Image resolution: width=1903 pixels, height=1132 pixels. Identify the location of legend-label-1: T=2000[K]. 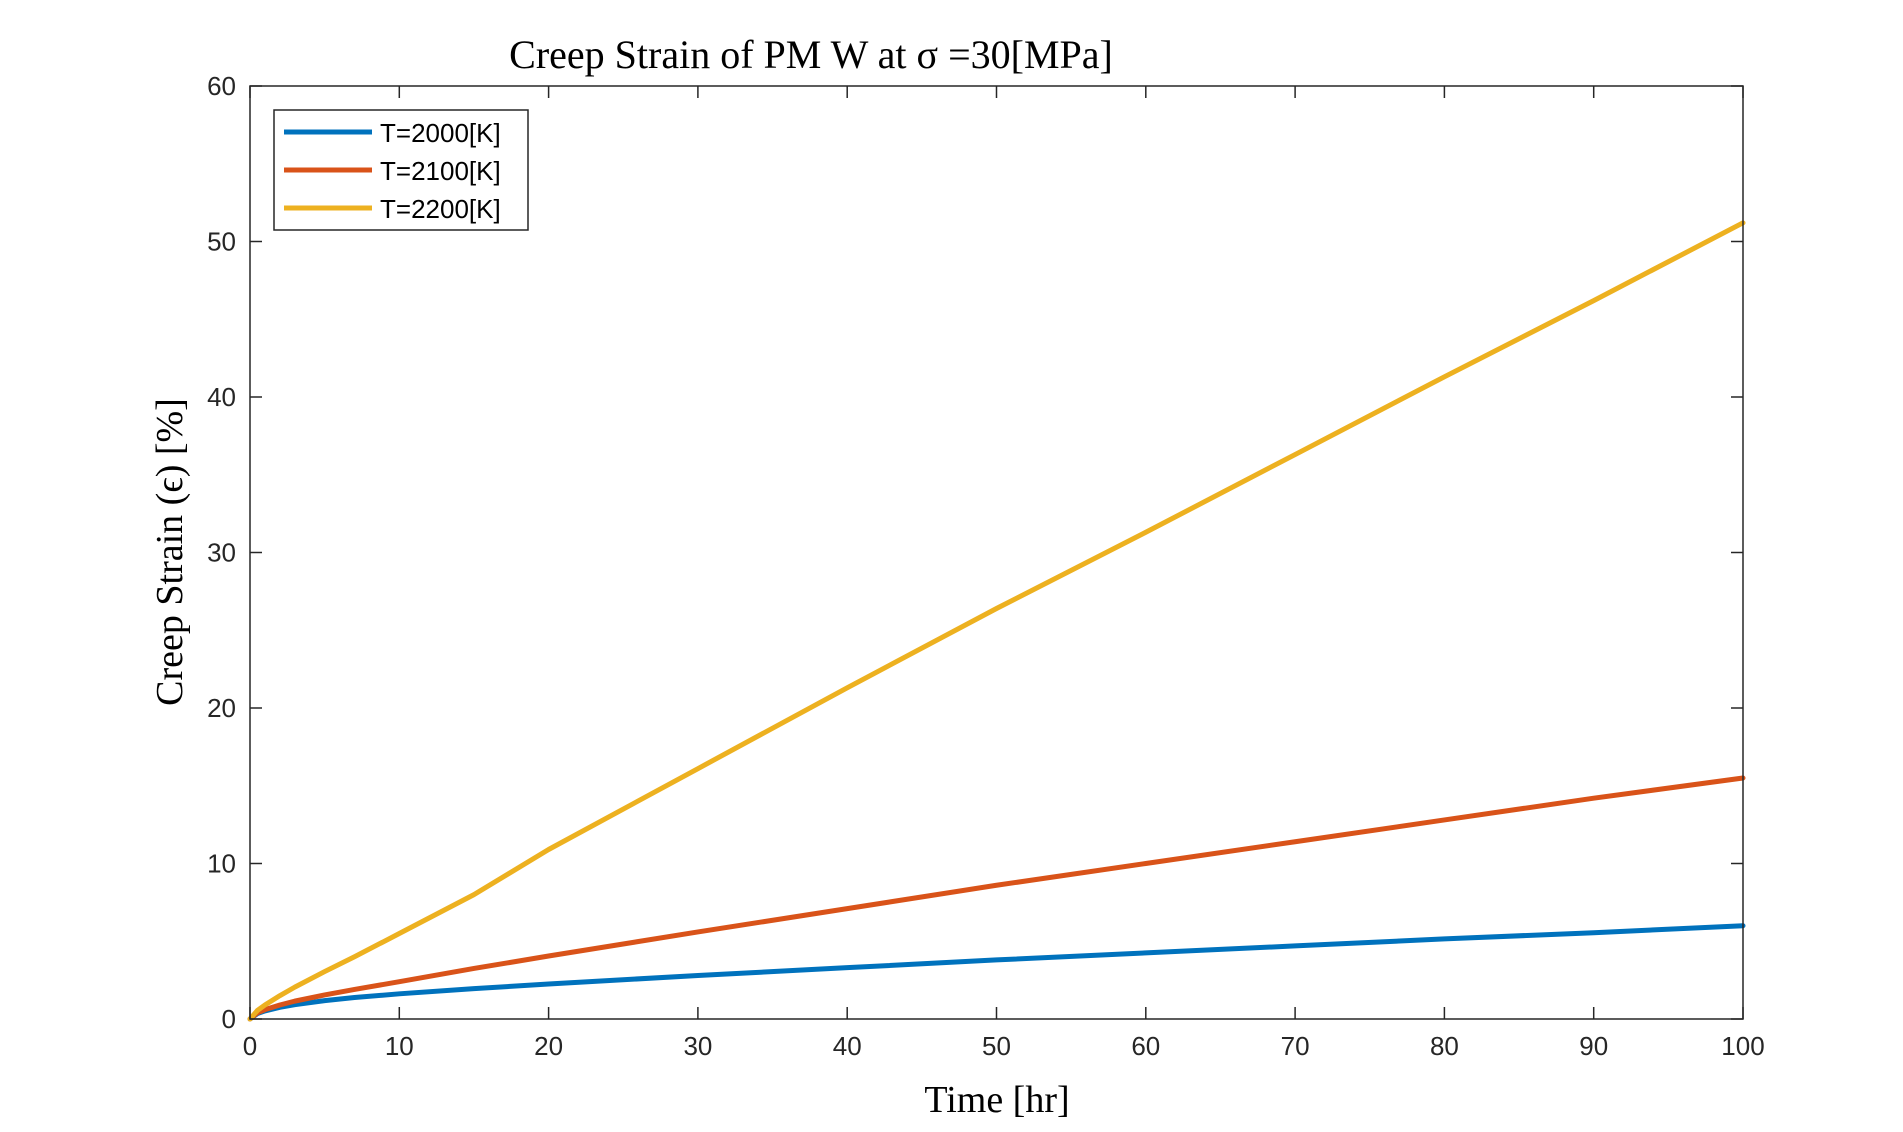
(440, 133).